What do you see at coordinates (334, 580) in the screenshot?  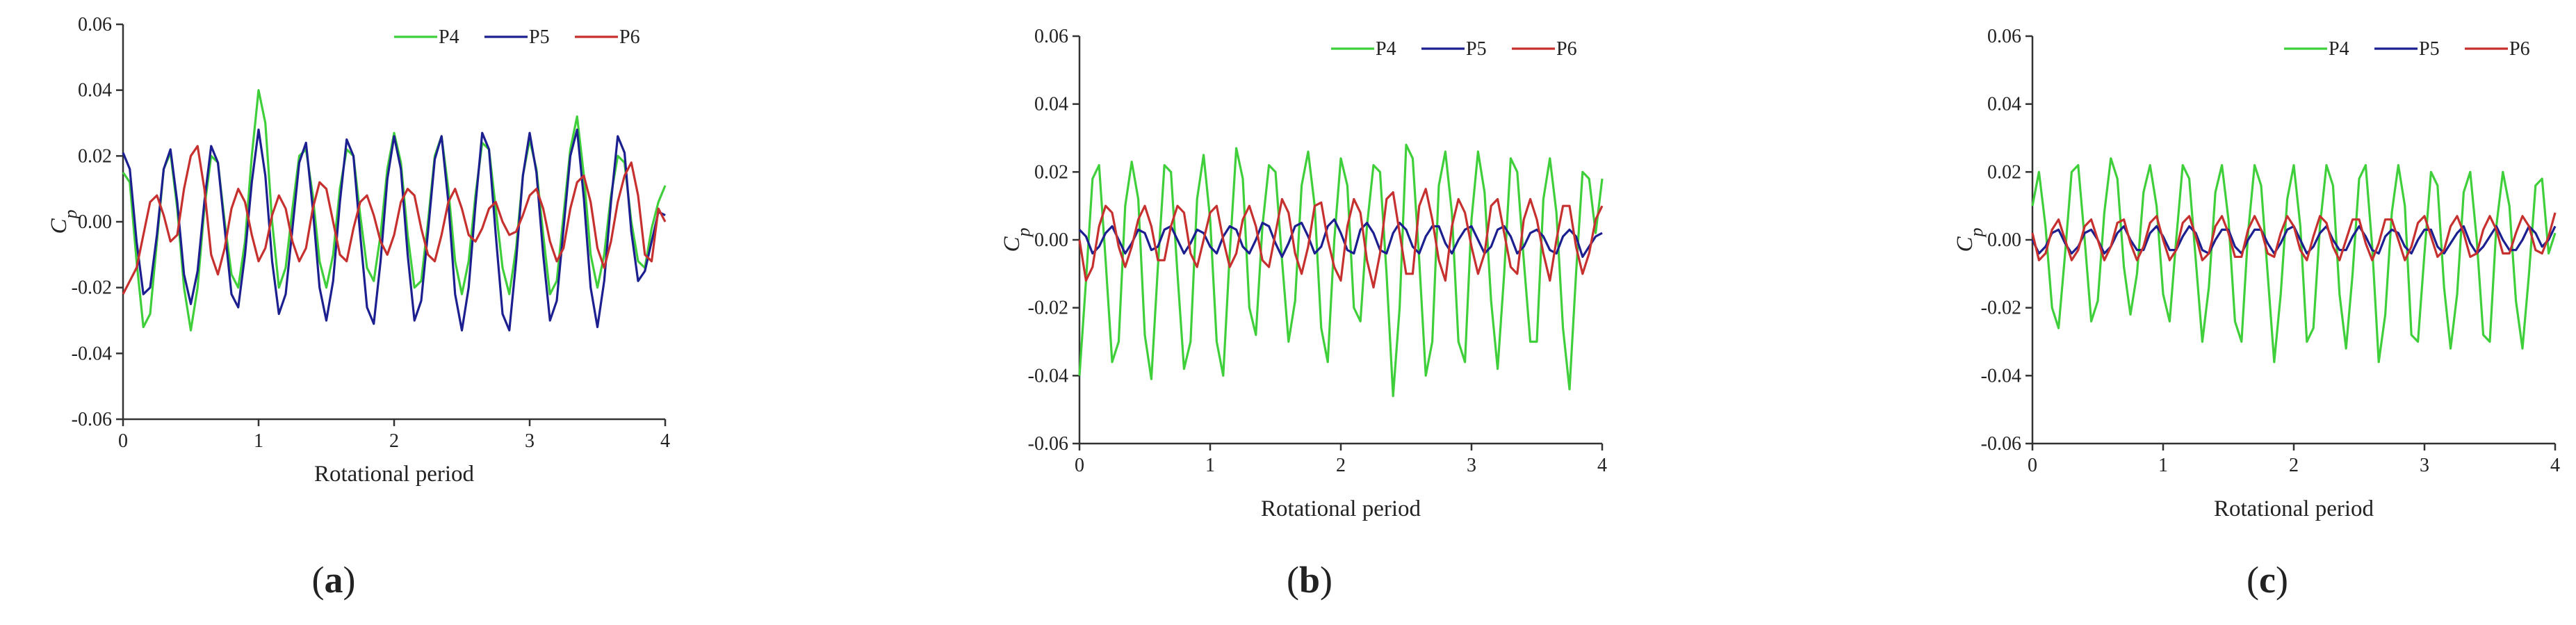 I see `panel-label: (a)` at bounding box center [334, 580].